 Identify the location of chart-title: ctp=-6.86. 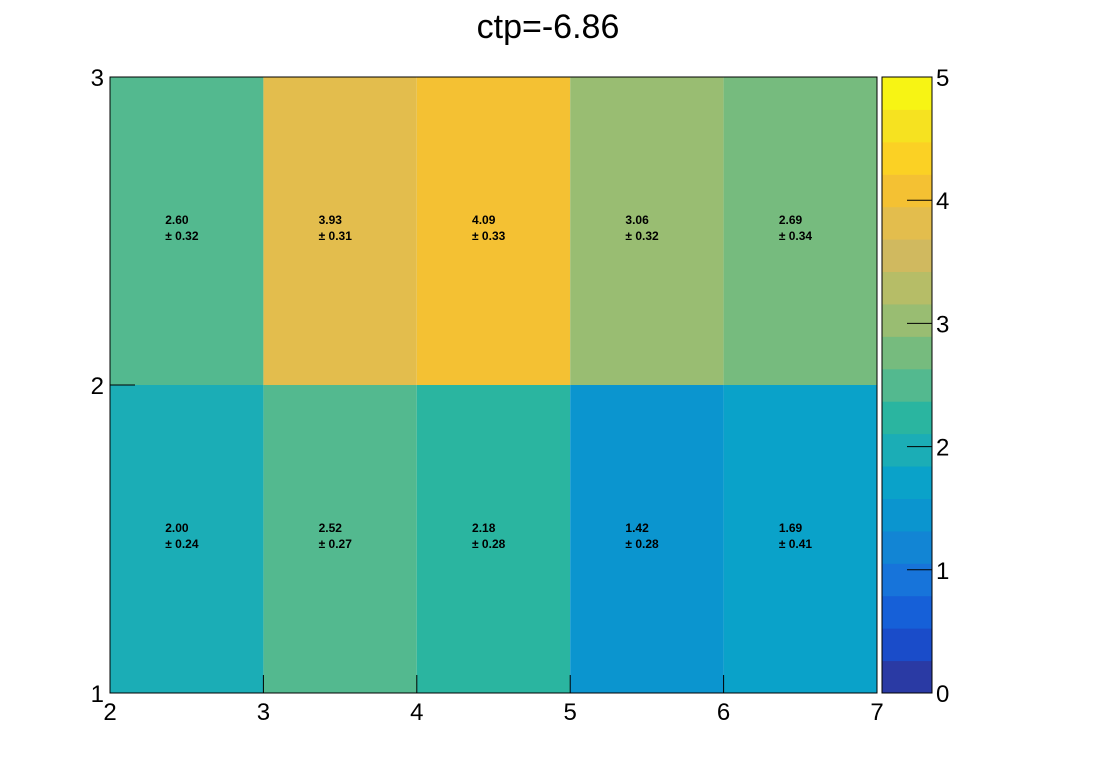
(548, 27).